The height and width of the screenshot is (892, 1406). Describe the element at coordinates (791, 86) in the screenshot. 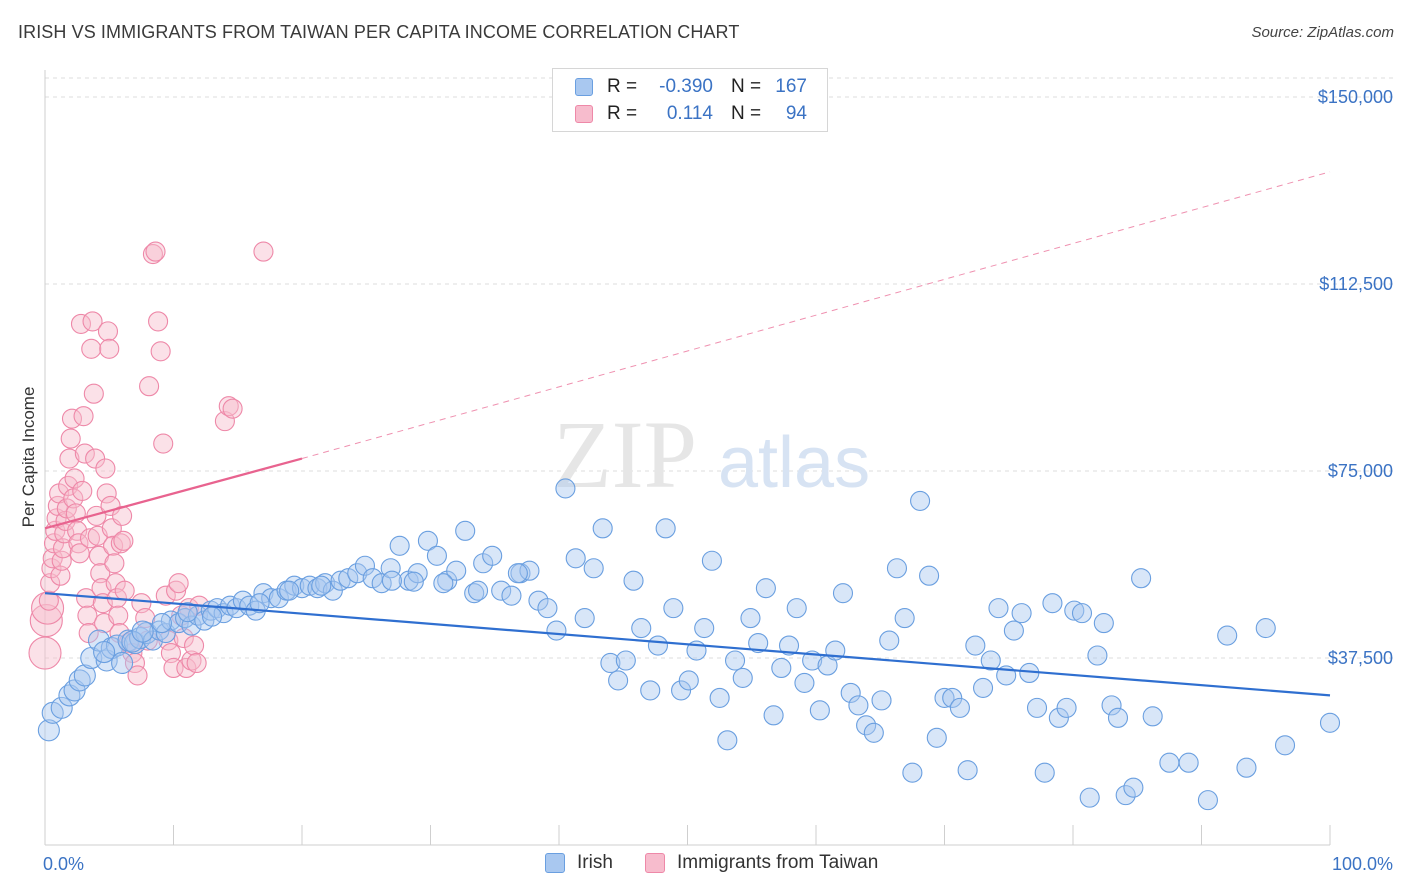

I see `legend-n-value: 167` at that location.